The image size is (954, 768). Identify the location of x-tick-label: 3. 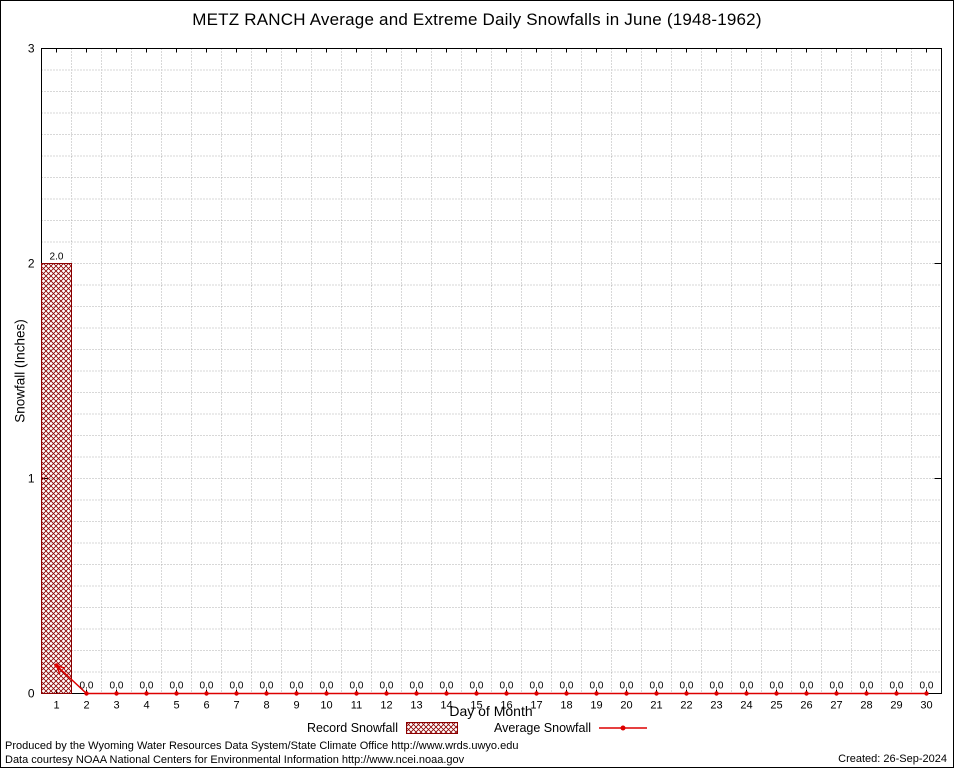
(116, 706).